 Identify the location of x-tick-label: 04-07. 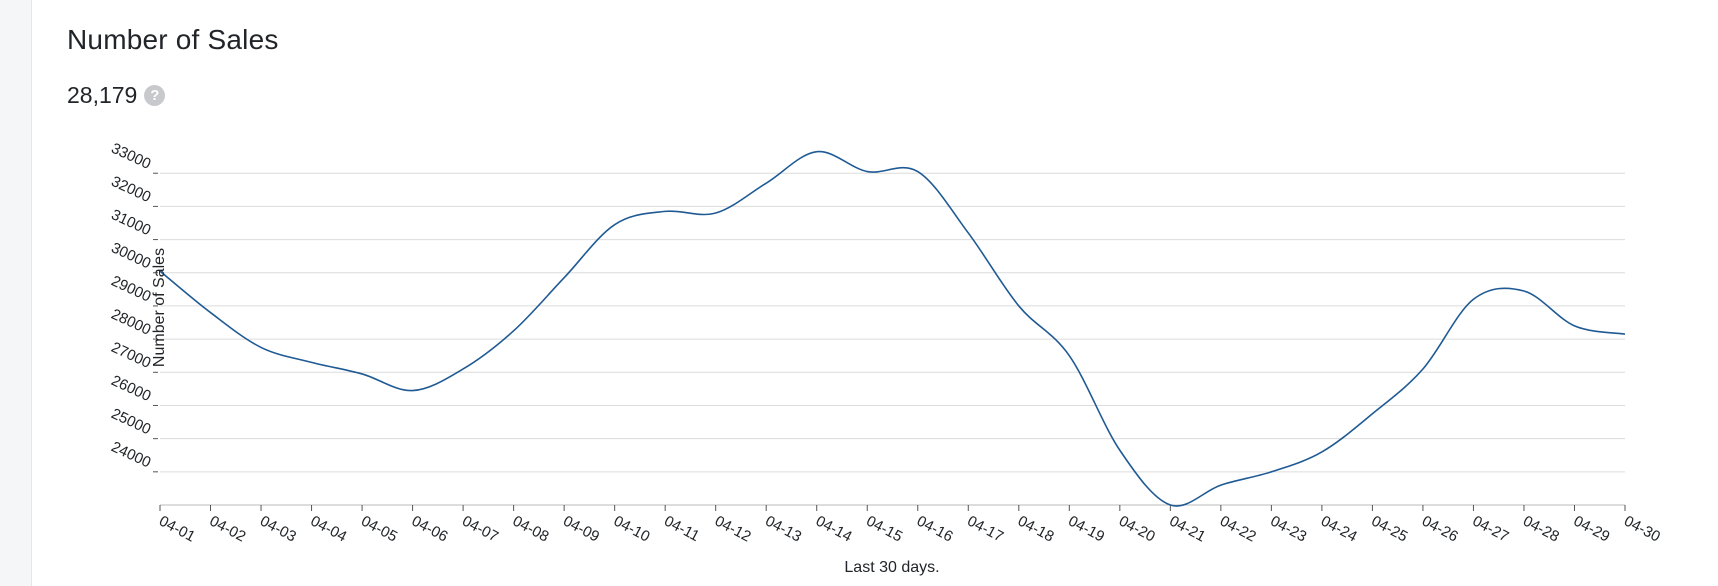
(480, 529).